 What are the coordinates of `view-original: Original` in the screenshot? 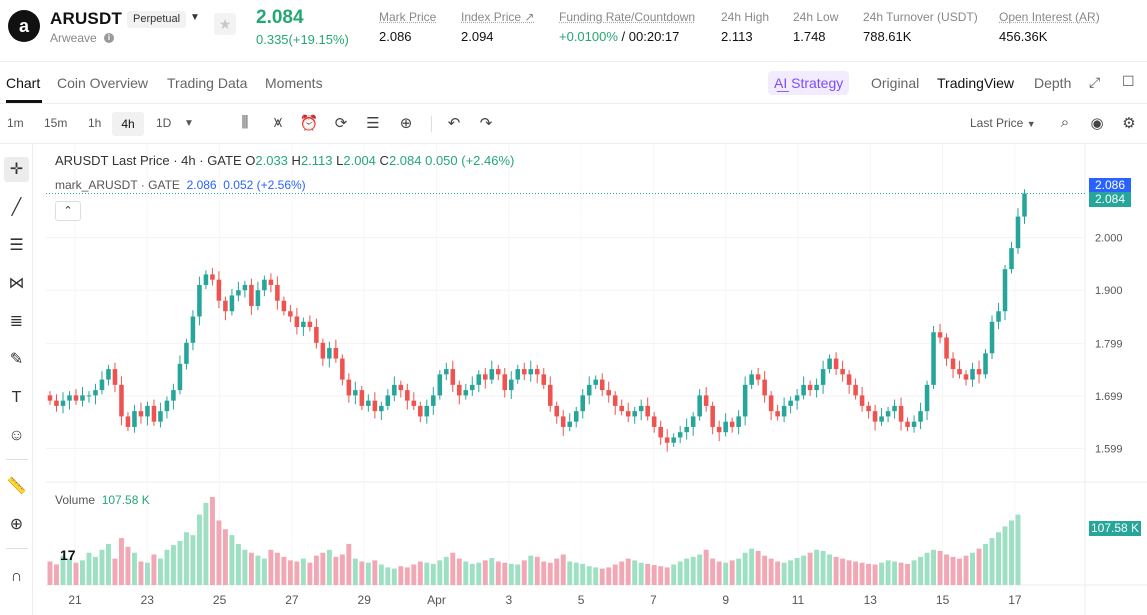 It's located at (895, 83).